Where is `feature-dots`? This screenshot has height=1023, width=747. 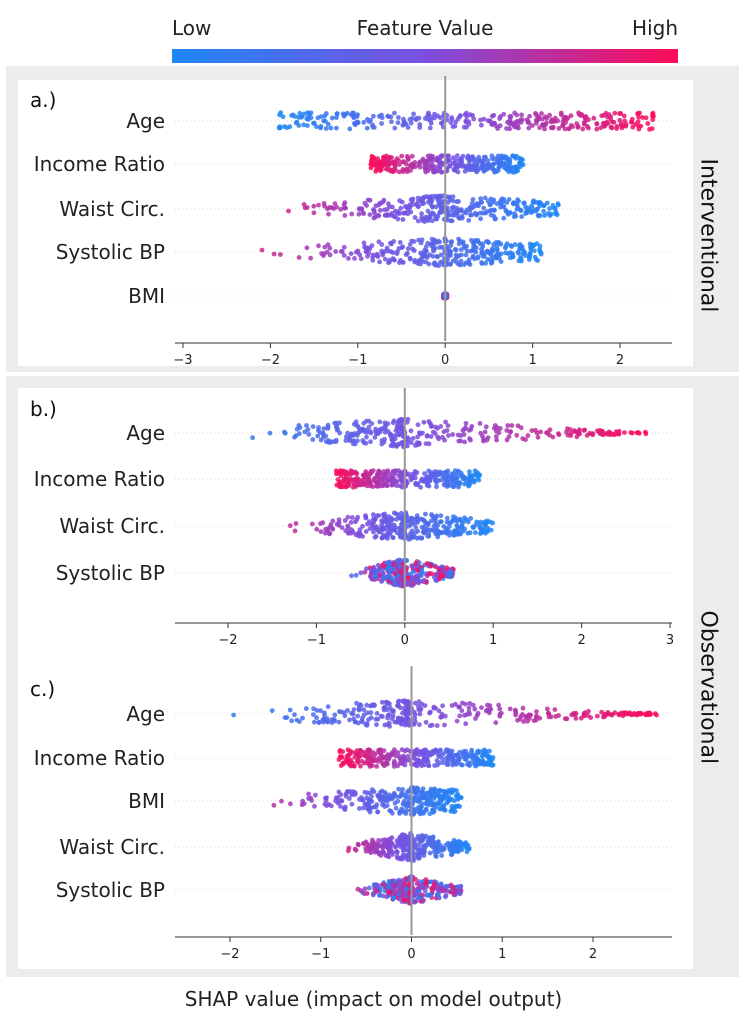
feature-dots is located at coordinates (445, 713).